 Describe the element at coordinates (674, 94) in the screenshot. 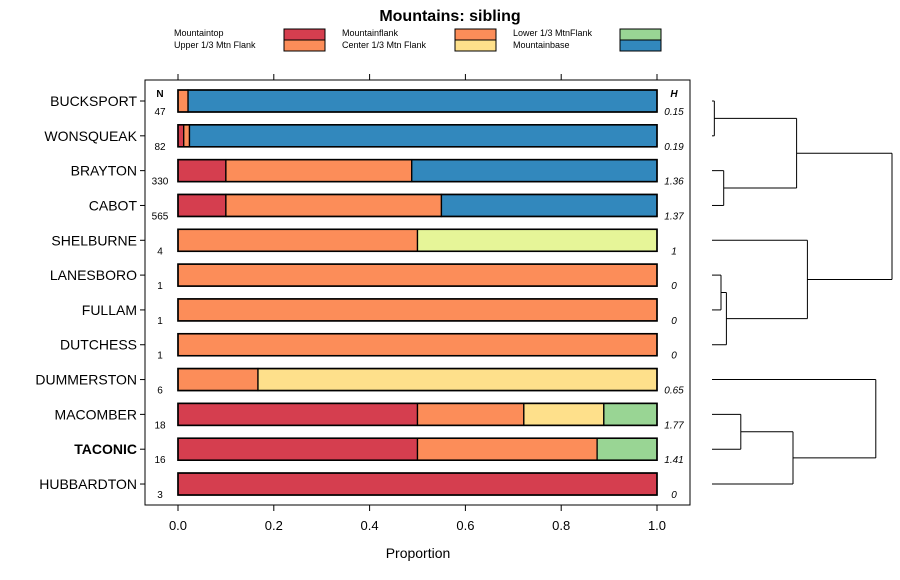

I see `h-header: H` at that location.